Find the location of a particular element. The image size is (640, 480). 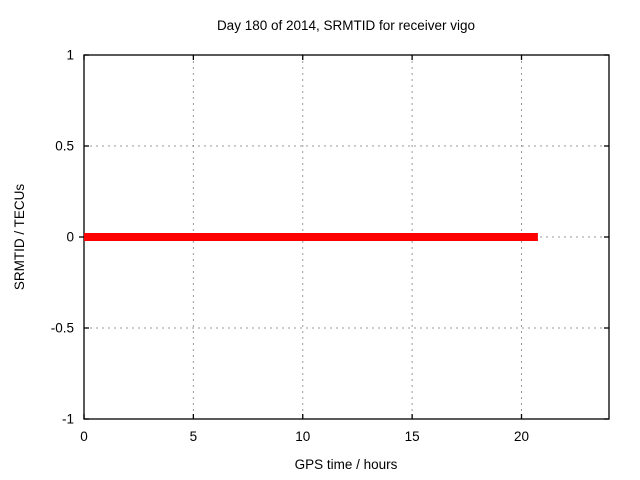

y-tick-label: 0 is located at coordinates (70, 237).